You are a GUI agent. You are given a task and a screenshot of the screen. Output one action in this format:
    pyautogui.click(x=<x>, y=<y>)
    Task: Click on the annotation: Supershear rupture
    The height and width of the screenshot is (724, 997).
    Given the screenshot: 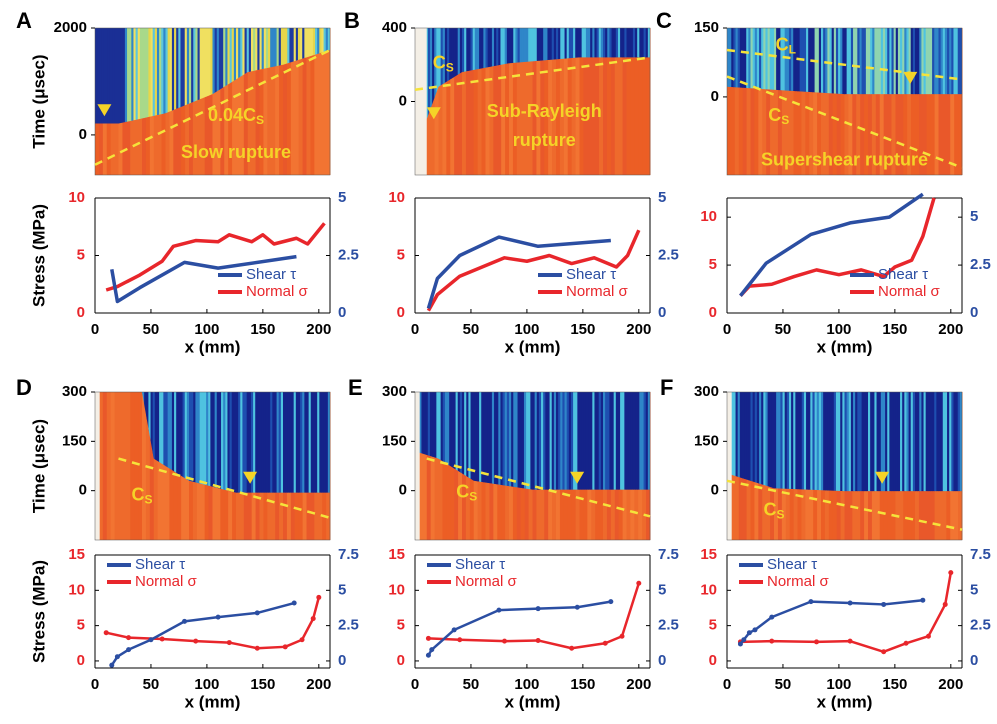 What is the action you would take?
    pyautogui.click(x=844, y=159)
    